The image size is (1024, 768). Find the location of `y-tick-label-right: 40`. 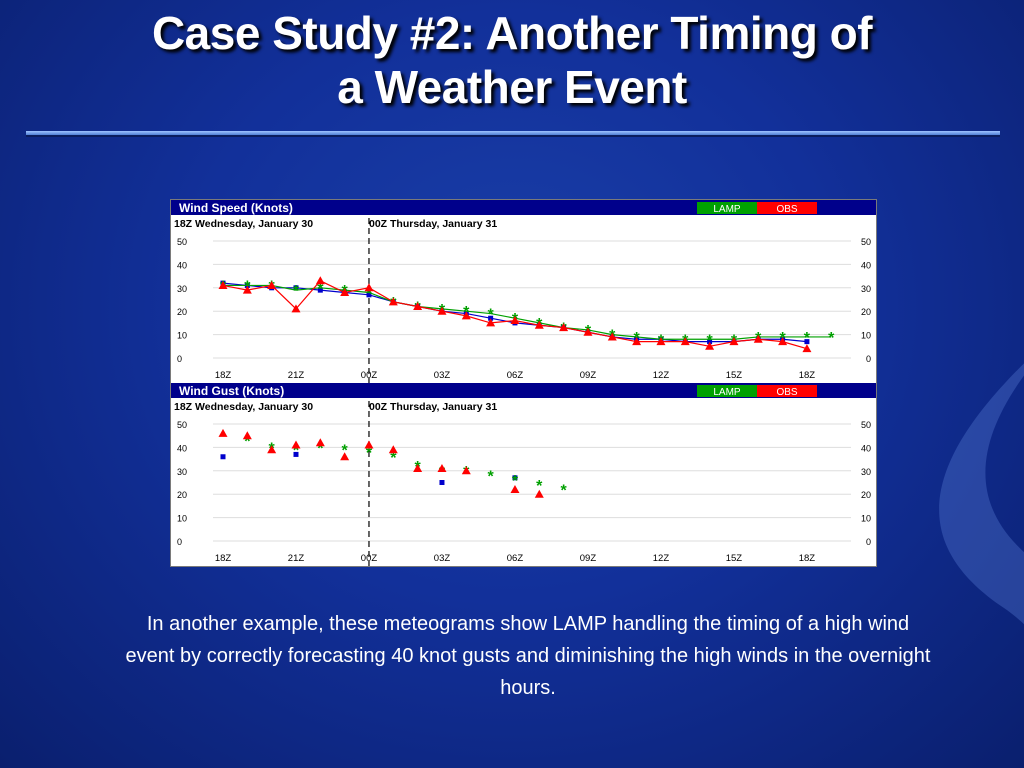

y-tick-label-right: 40 is located at coordinates (866, 448).